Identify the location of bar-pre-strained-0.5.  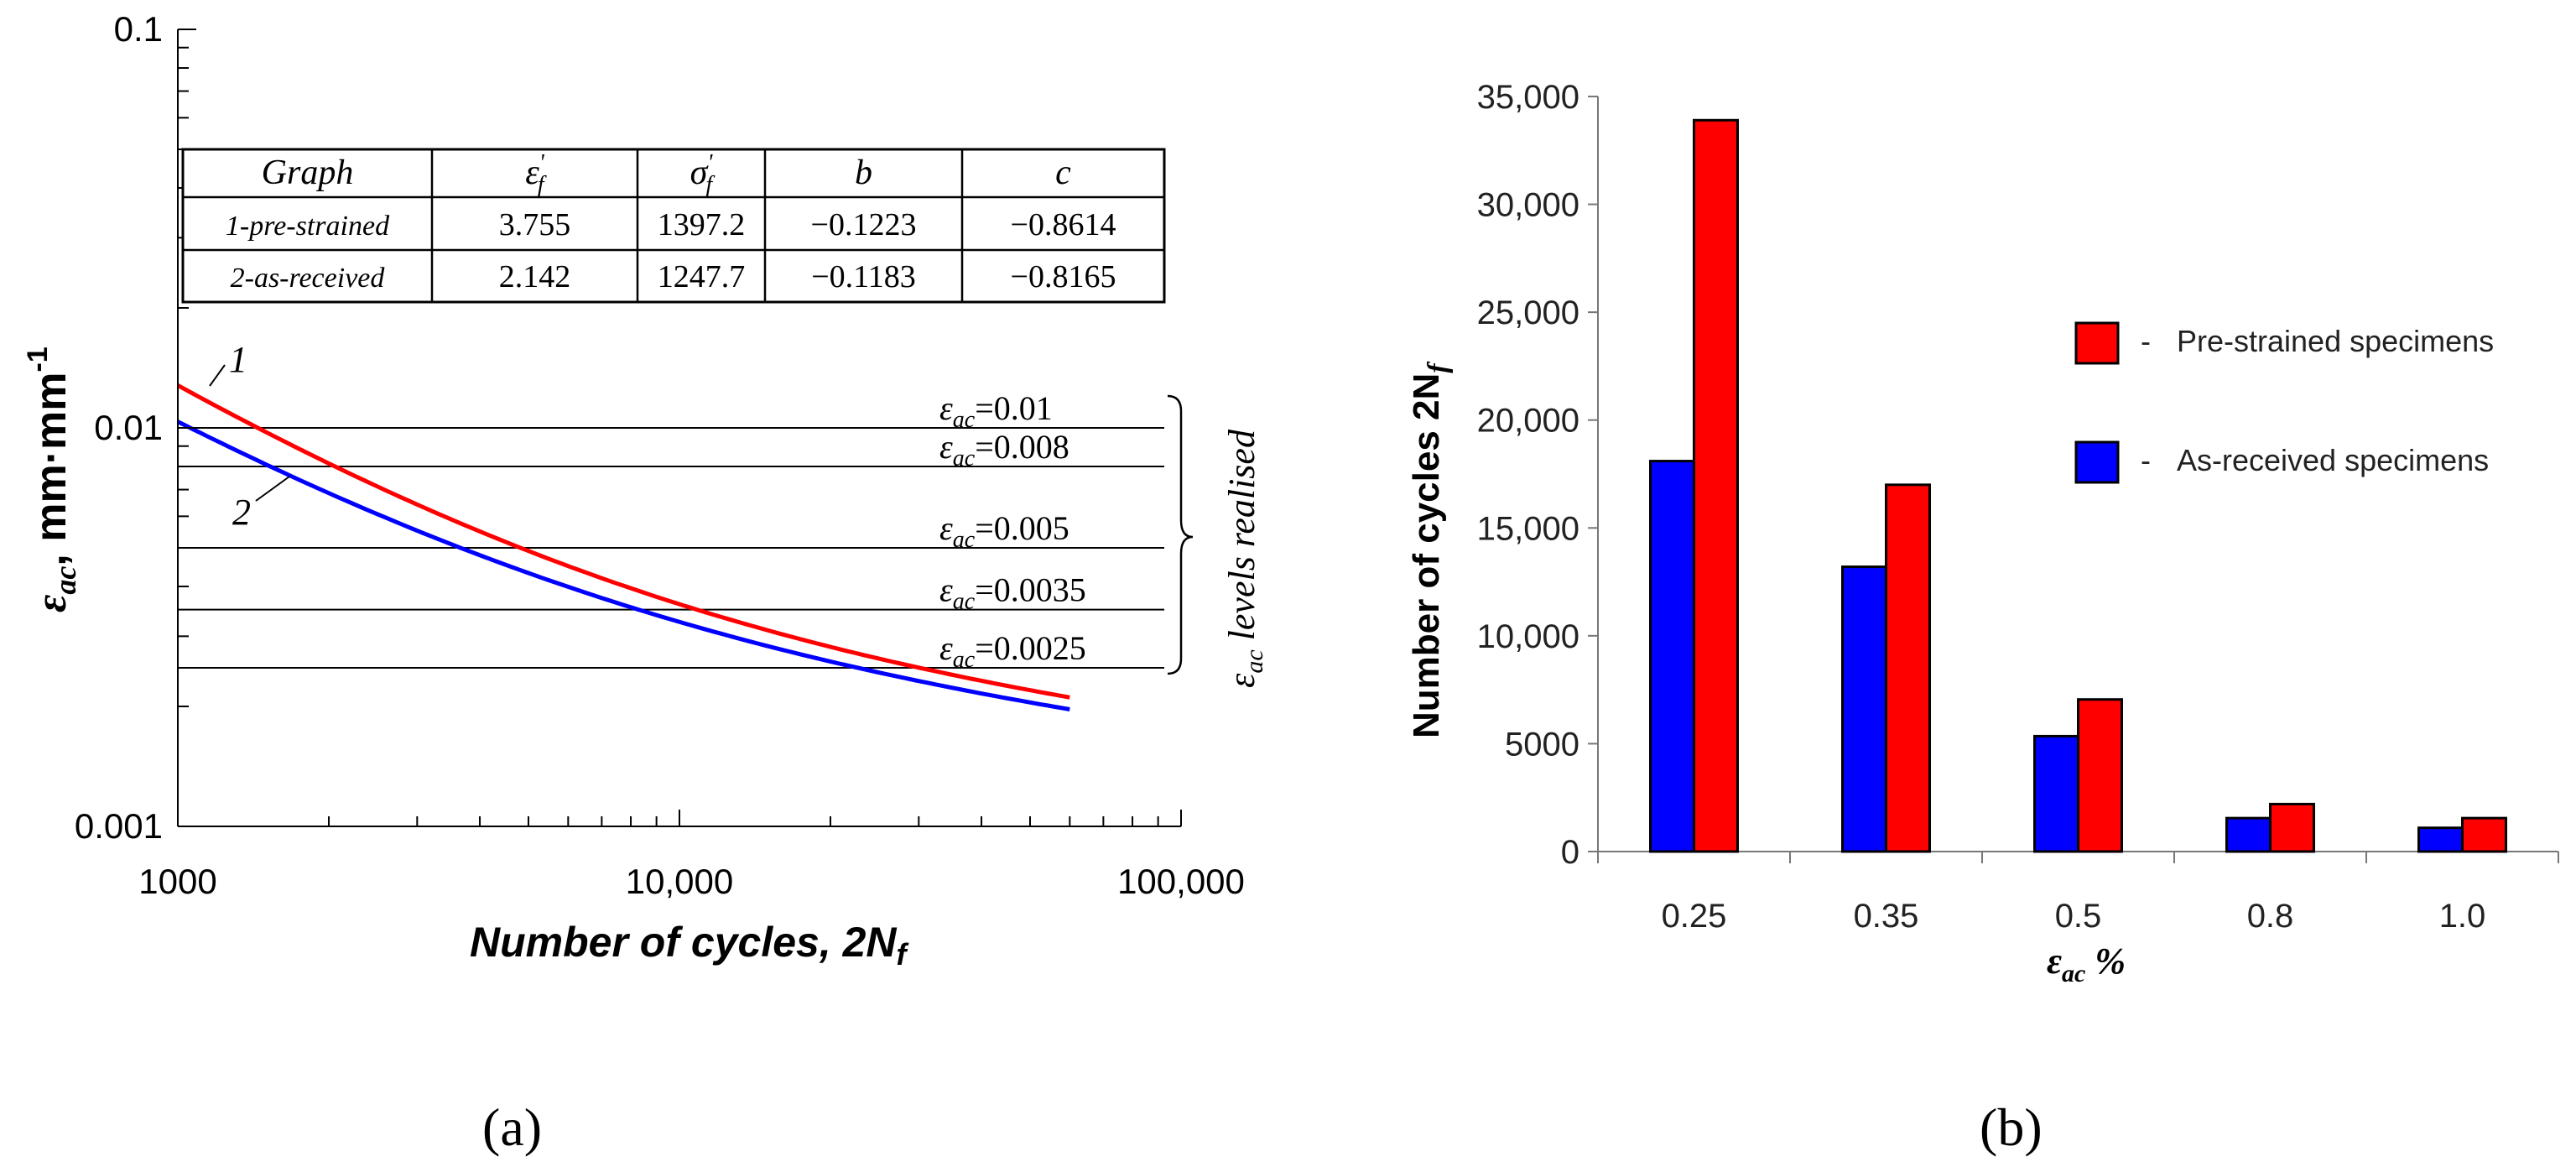
(2100, 776).